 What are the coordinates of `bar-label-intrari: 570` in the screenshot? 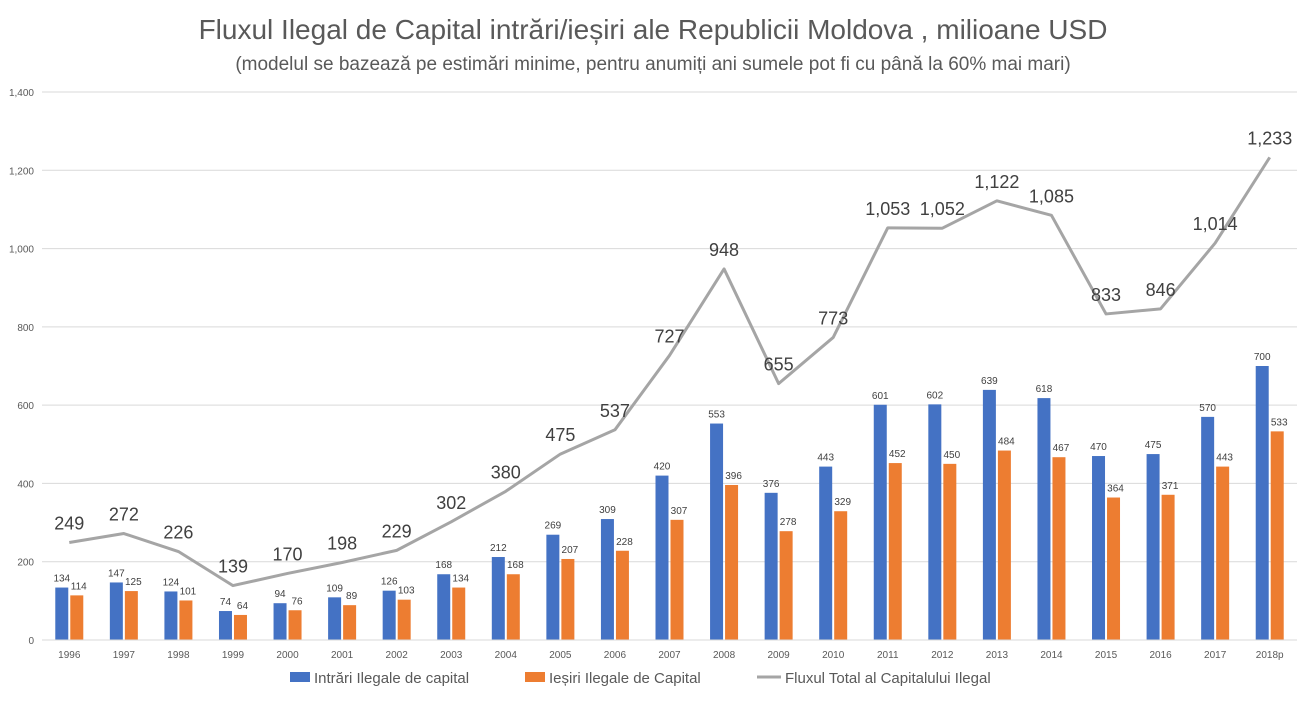 It's located at (1207, 408).